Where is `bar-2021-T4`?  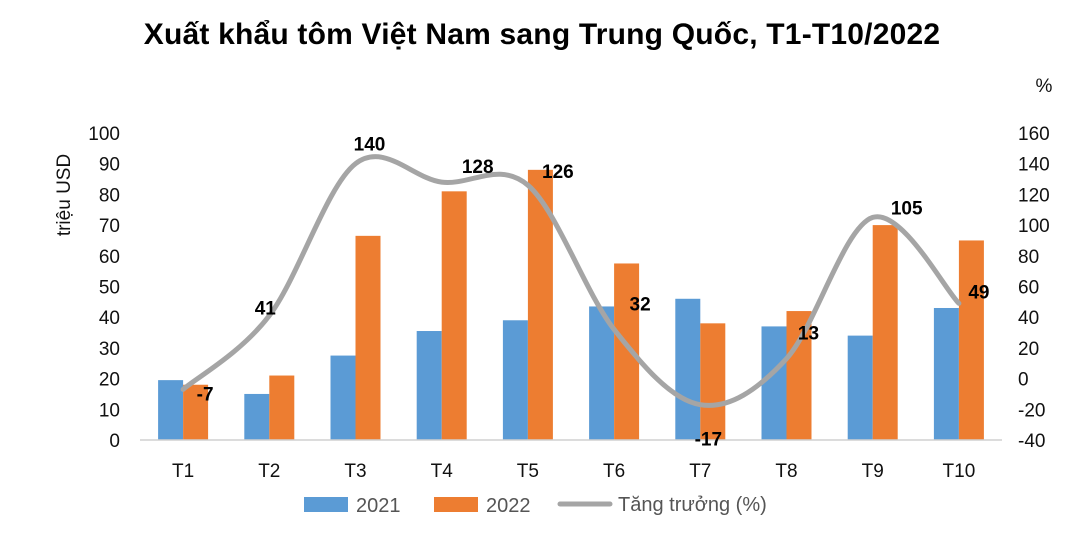
bar-2021-T4 is located at coordinates (429, 385).